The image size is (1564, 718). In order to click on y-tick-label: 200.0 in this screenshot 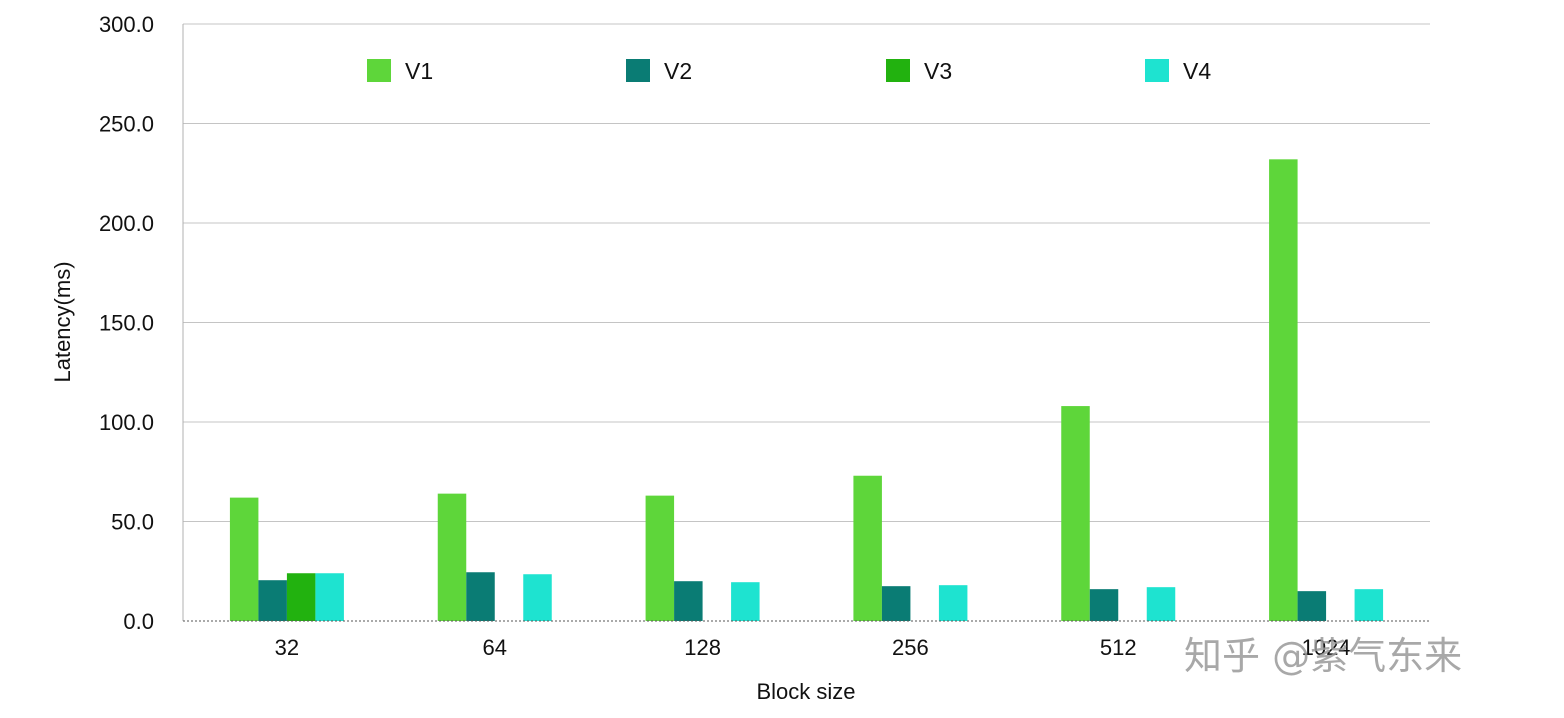, I will do `click(126, 223)`.